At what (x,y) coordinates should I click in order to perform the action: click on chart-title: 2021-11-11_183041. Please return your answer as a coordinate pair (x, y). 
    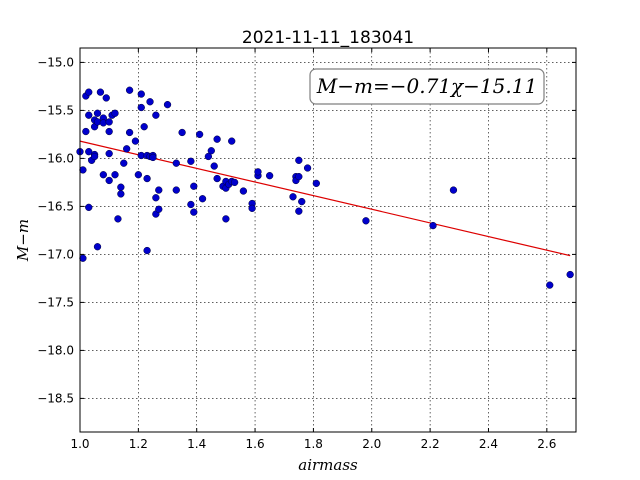
    Looking at the image, I should click on (328, 38).